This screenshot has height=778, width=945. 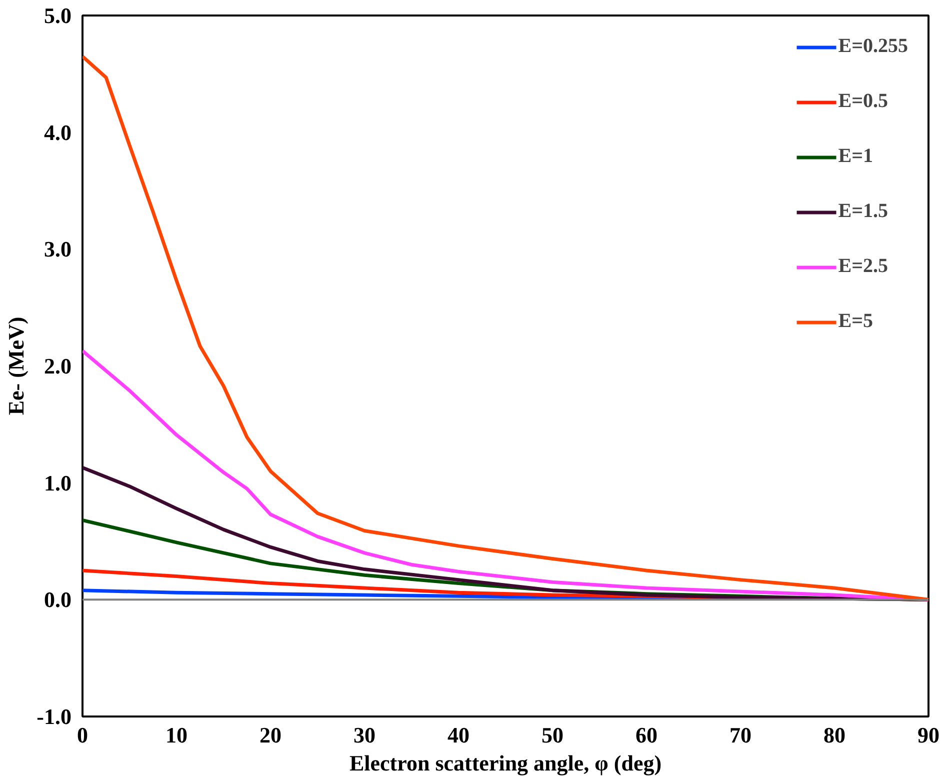 What do you see at coordinates (863, 211) in the screenshot?
I see `legend-label: E=1.5` at bounding box center [863, 211].